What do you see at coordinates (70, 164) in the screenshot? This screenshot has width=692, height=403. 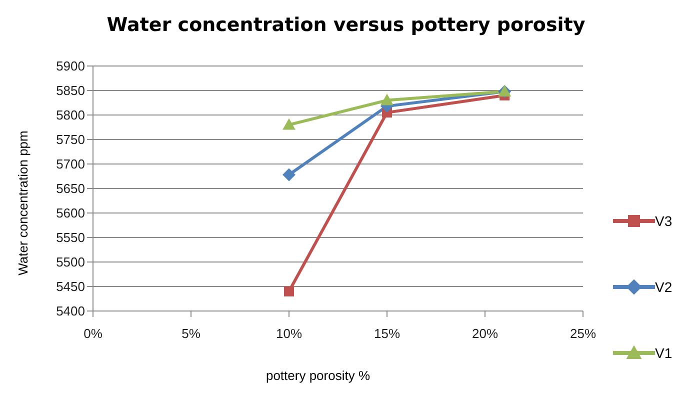 I see `y-tick-label: 5700` at bounding box center [70, 164].